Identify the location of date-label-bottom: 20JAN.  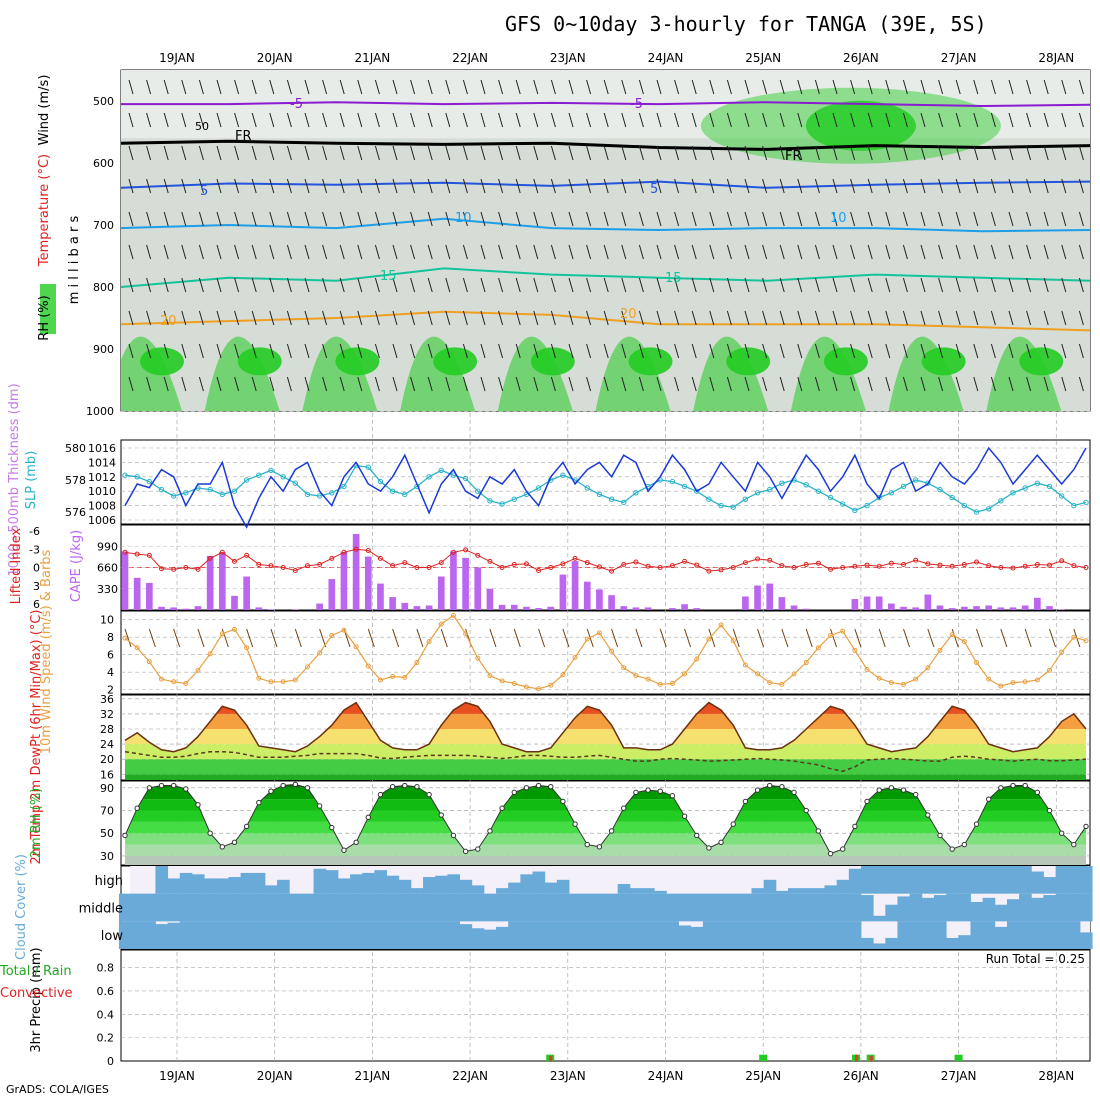
(275, 1076).